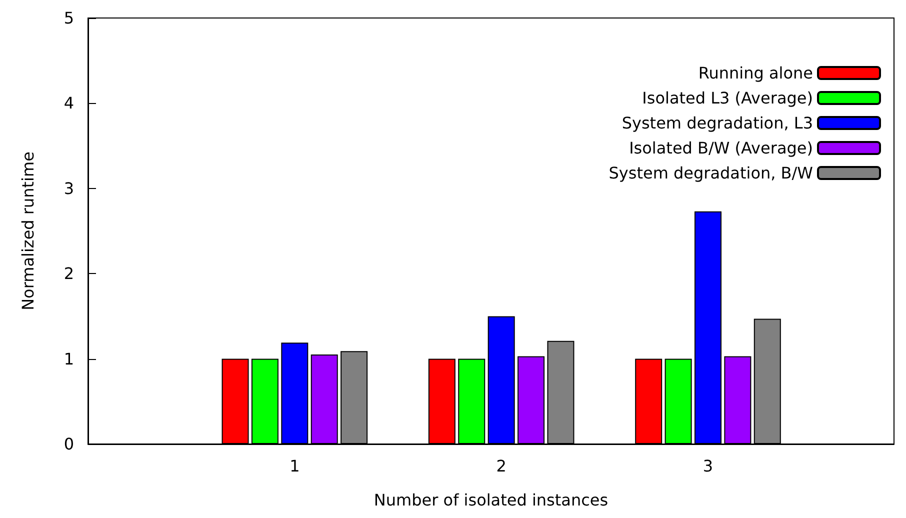 Image resolution: width=906 pixels, height=518 pixels. I want to click on legend-label: Isolated L3 (Average), so click(727, 98).